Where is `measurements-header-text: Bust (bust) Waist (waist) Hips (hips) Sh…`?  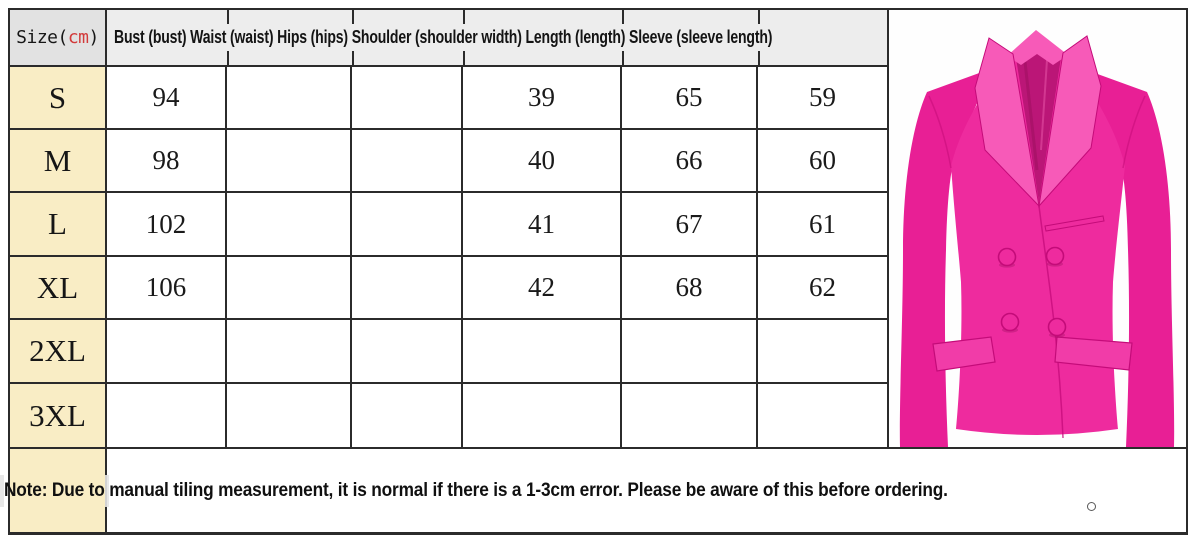 measurements-header-text: Bust (bust) Waist (waist) Hips (hips) Sh… is located at coordinates (445, 37).